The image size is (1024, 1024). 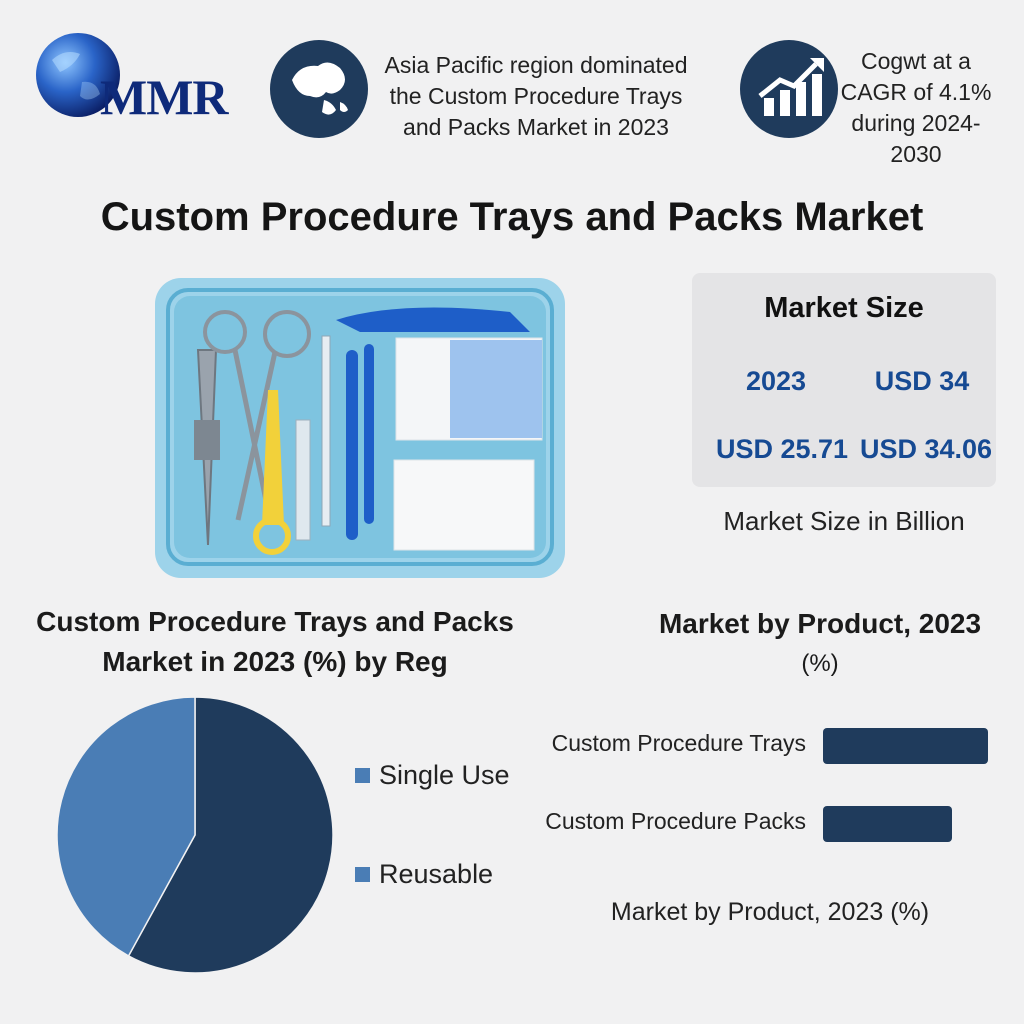 I want to click on growth-note-line: CAGR of 4.1%, so click(x=916, y=92).